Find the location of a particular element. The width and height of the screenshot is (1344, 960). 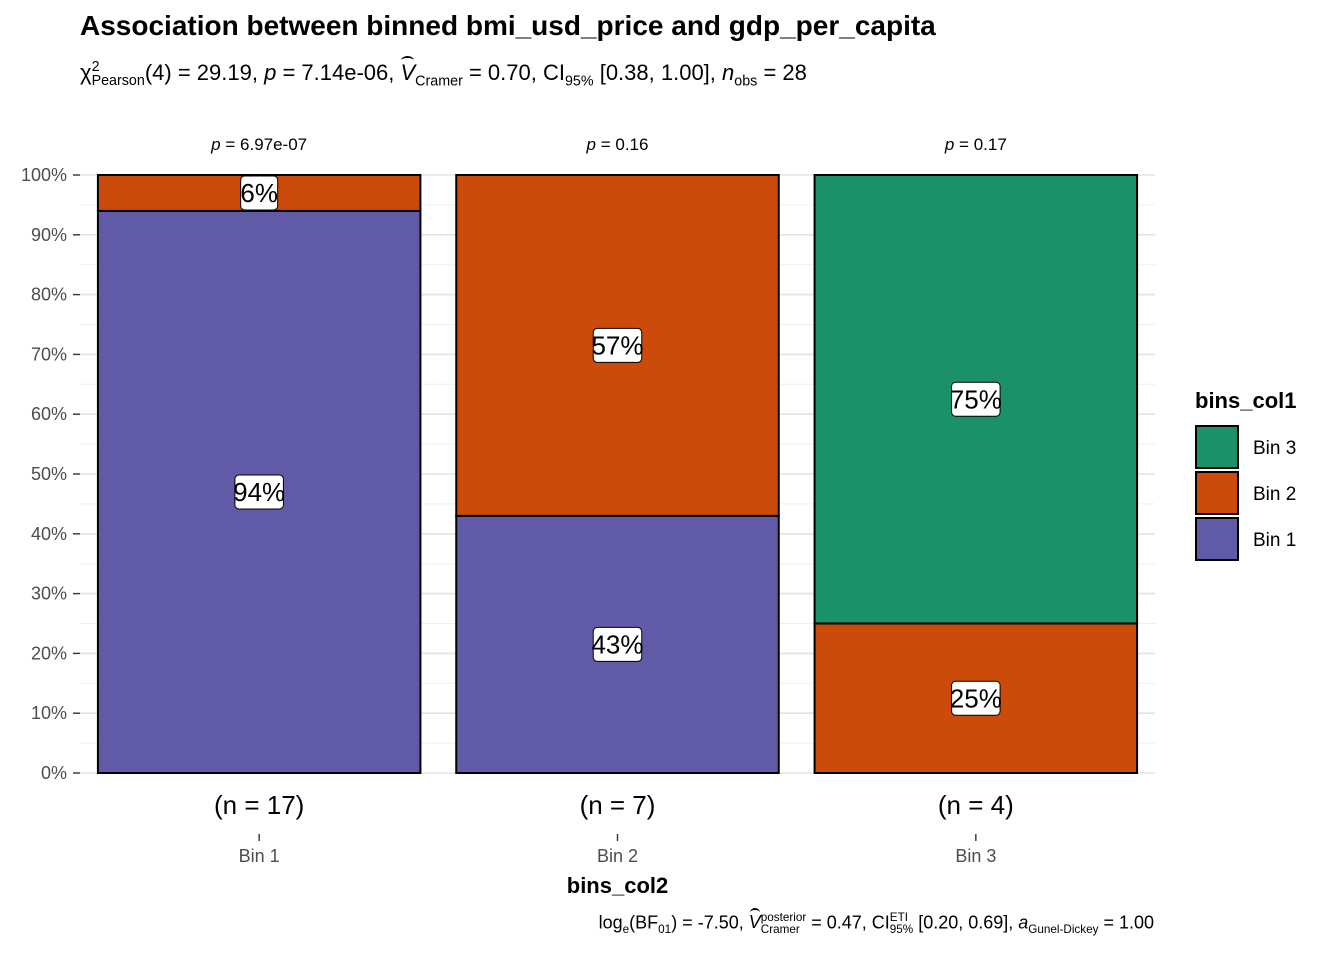

ci-sub: 95% is located at coordinates (579, 81).